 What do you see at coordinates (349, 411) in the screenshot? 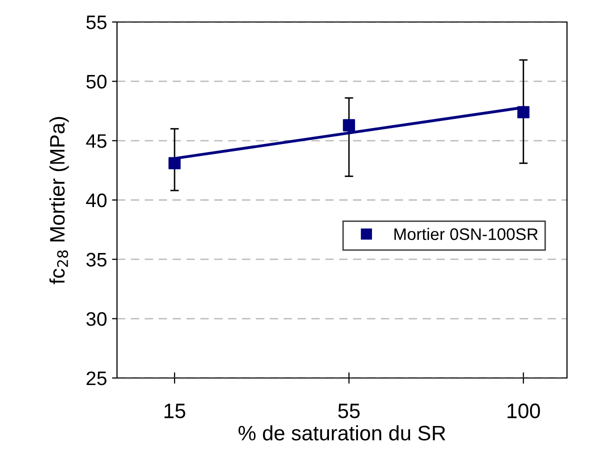
I see `x-tick-label: 55` at bounding box center [349, 411].